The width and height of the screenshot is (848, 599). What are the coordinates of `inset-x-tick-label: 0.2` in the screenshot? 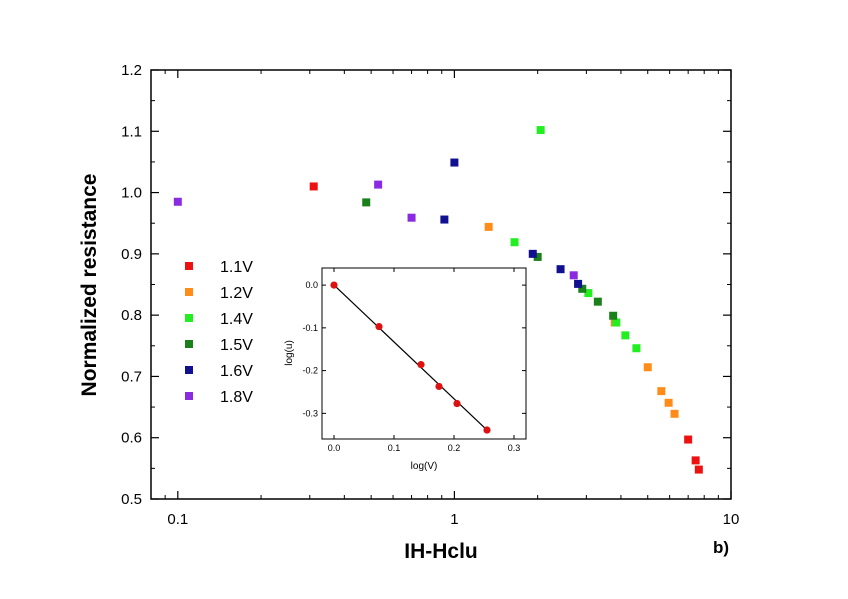 It's located at (454, 448).